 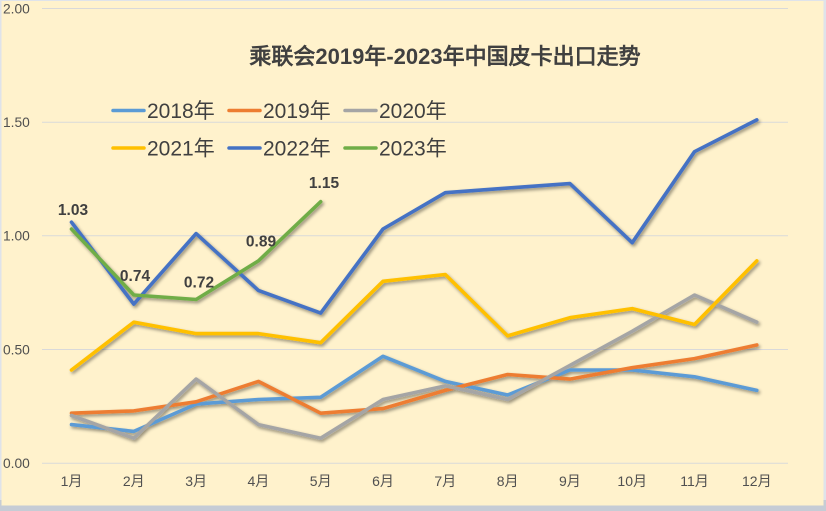 I want to click on svg-text: 6月, so click(x=383, y=481).